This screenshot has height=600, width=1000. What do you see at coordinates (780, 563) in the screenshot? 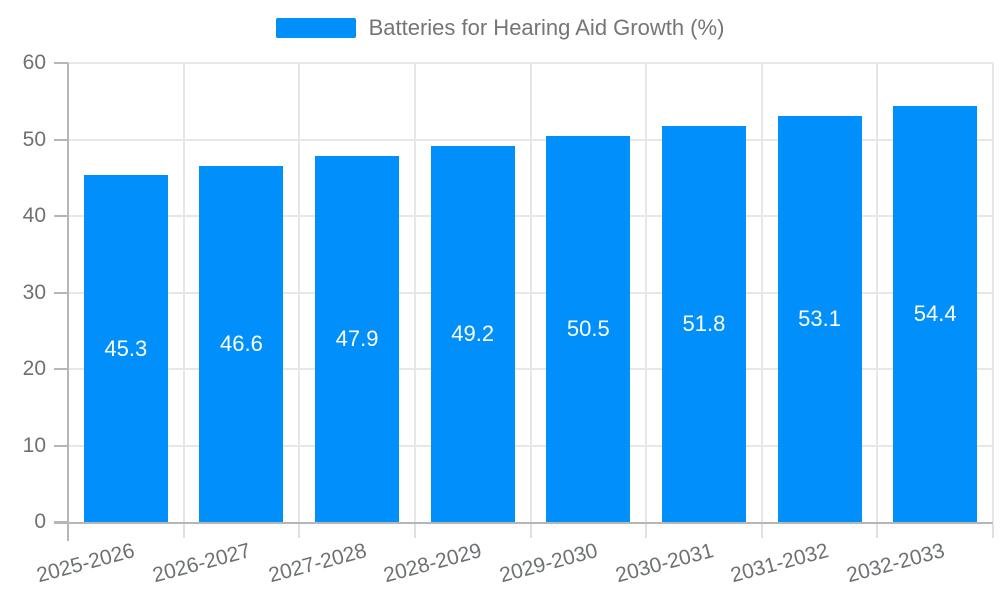
I see `x-axis-label: 2031-2032` at bounding box center [780, 563].